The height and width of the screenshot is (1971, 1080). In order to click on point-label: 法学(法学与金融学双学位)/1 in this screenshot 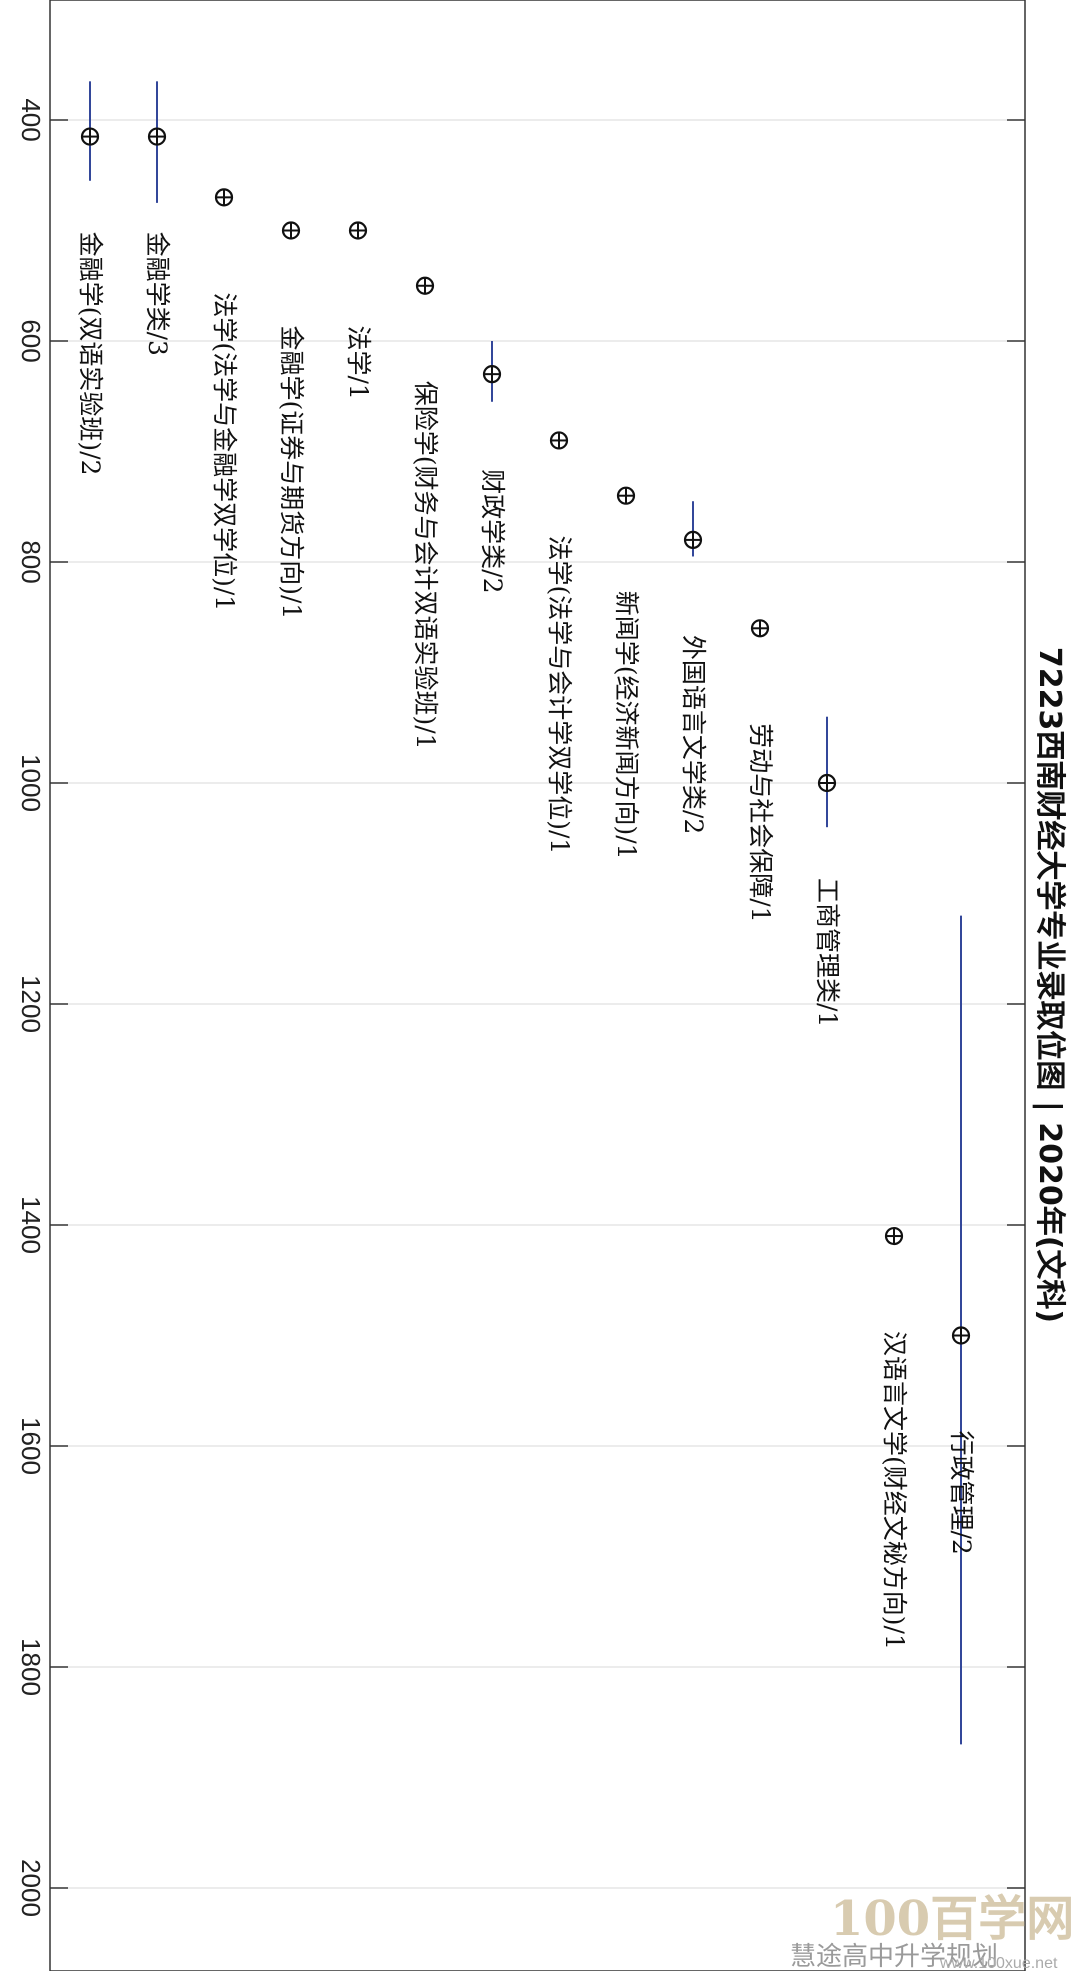, I will do `click(224, 451)`.